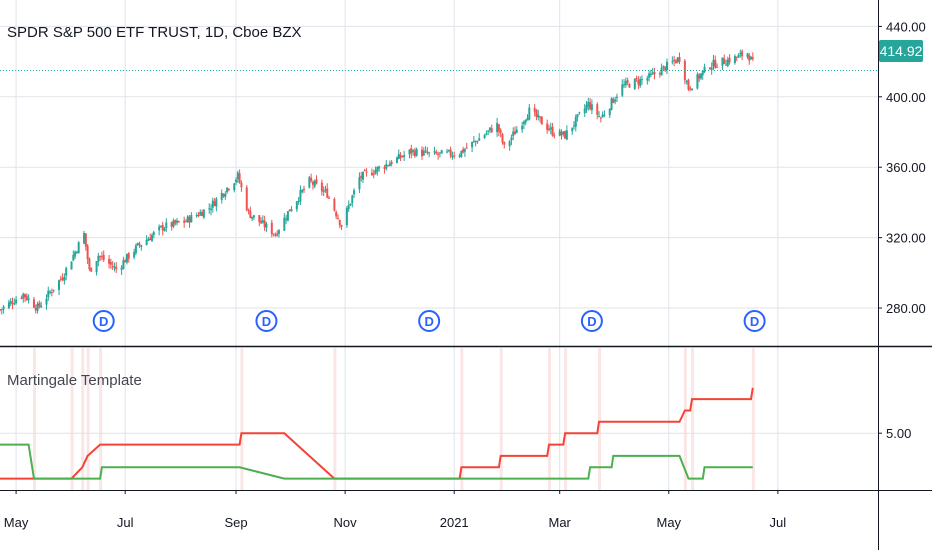 This screenshot has width=932, height=550. I want to click on dividend-marker-0: D, so click(103, 321).